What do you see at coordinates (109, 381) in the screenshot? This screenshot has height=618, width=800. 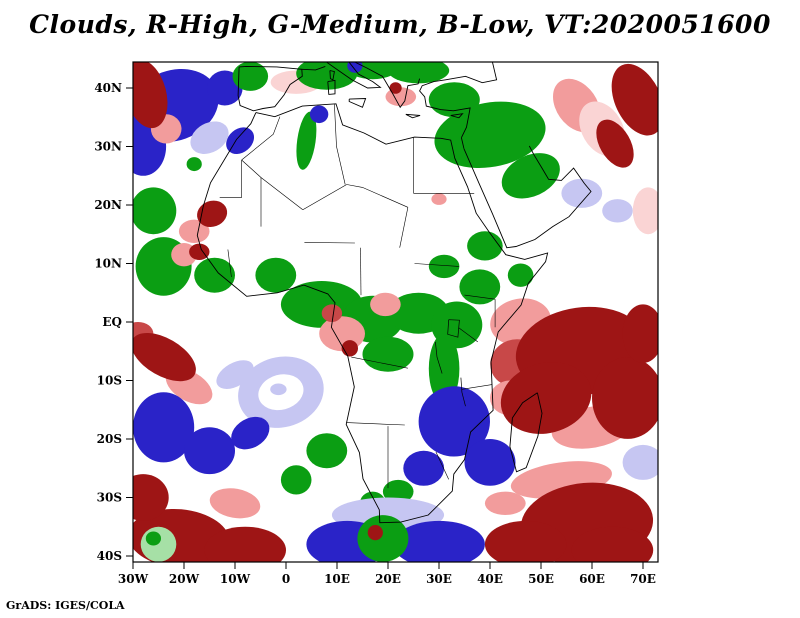 I see `lat-tick-label: 10S` at bounding box center [109, 381].